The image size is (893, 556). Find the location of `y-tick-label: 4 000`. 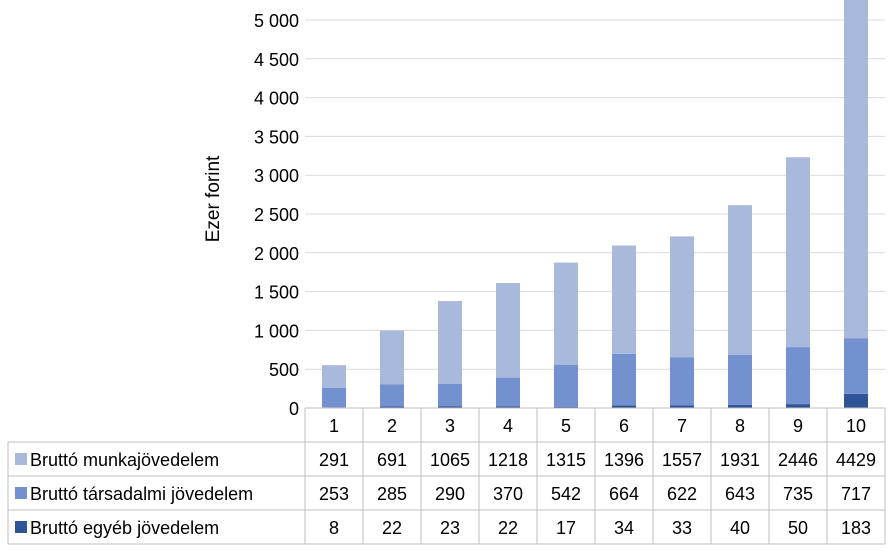

y-tick-label: 4 000 is located at coordinates (276, 99).